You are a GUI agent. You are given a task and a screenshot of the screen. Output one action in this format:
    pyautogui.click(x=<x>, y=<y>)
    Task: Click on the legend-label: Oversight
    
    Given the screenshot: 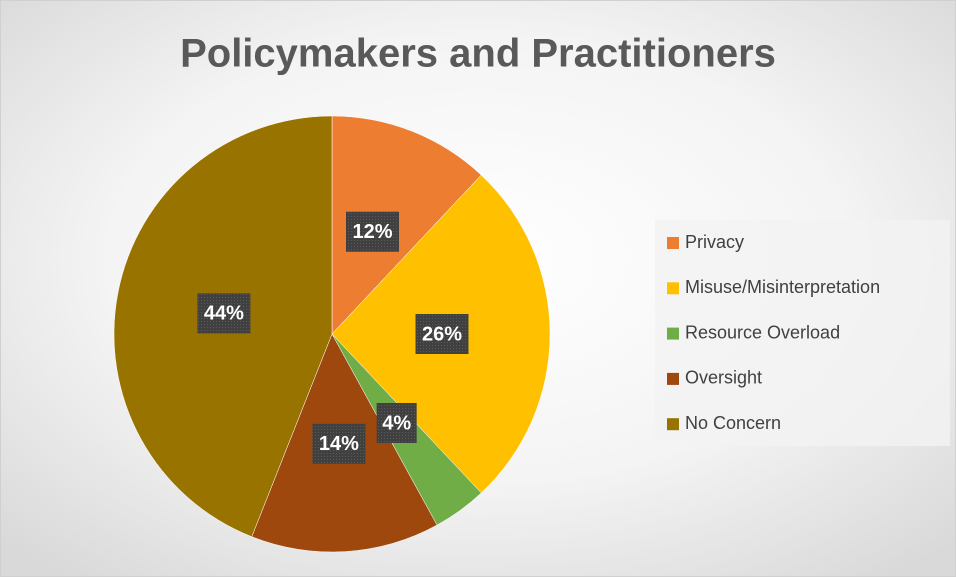 What is the action you would take?
    pyautogui.click(x=723, y=378)
    